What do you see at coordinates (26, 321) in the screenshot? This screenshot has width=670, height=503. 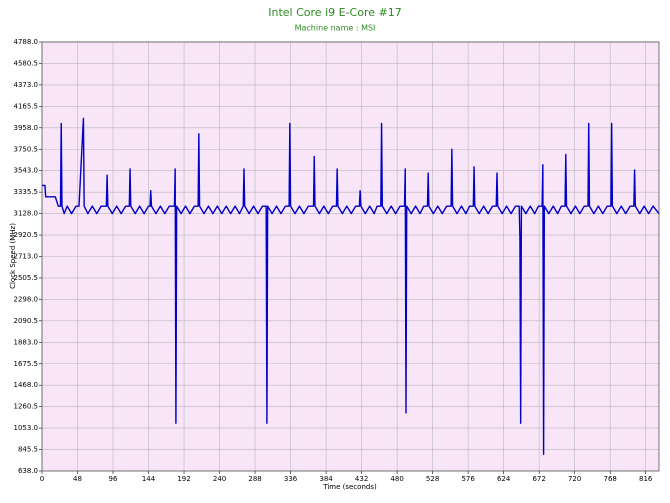 I see `y-tick-label: 2090.5` at bounding box center [26, 321].